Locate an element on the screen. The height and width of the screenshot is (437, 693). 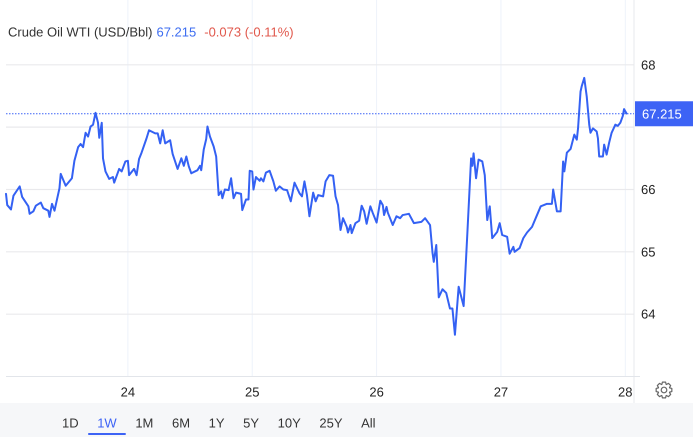
text: All is located at coordinates (368, 422).